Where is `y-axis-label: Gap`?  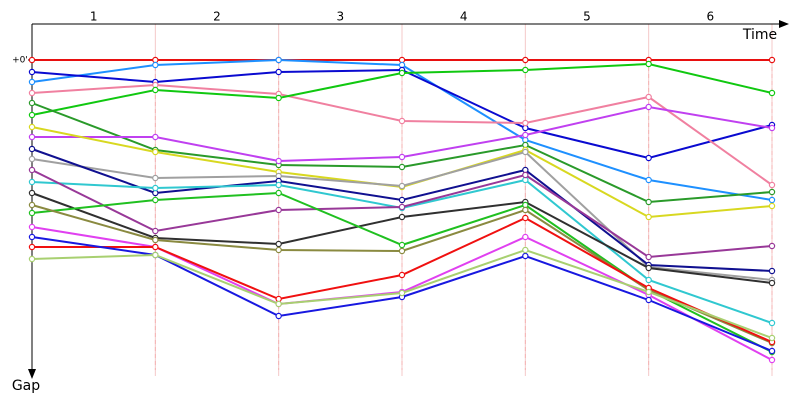 y-axis-label: Gap is located at coordinates (26, 386).